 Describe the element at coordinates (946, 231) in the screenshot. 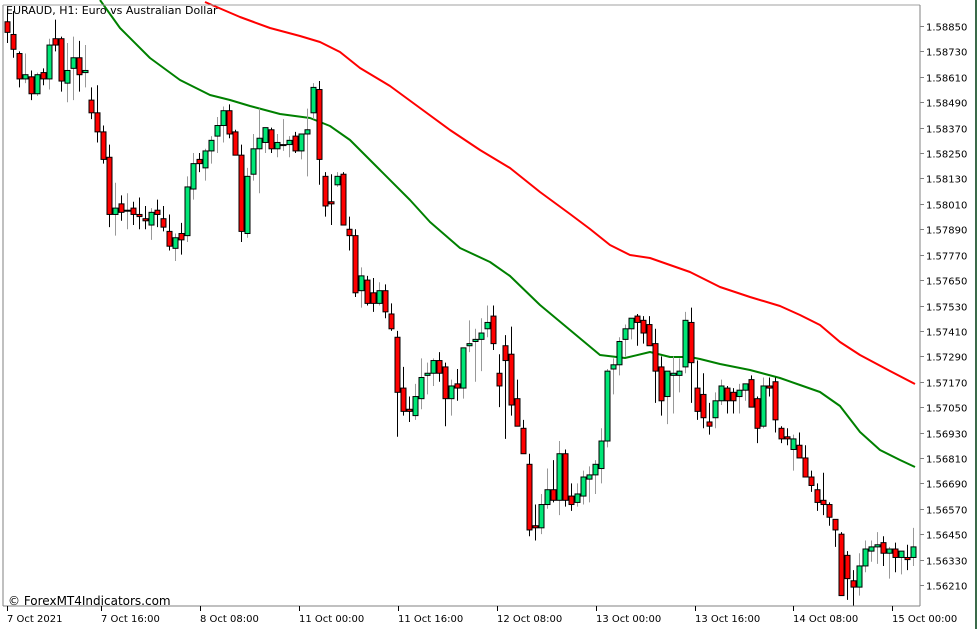

I see `price-tick-label: 1.57890` at that location.